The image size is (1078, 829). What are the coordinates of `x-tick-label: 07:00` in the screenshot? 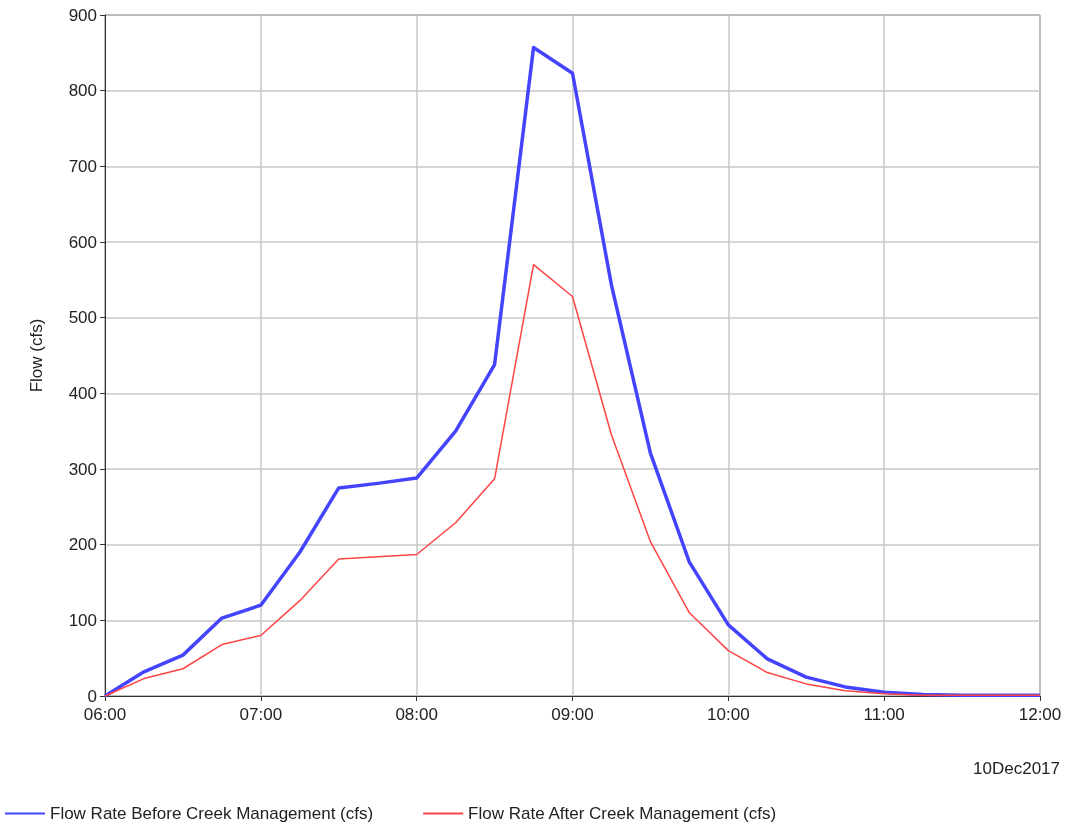 It's located at (261, 714).